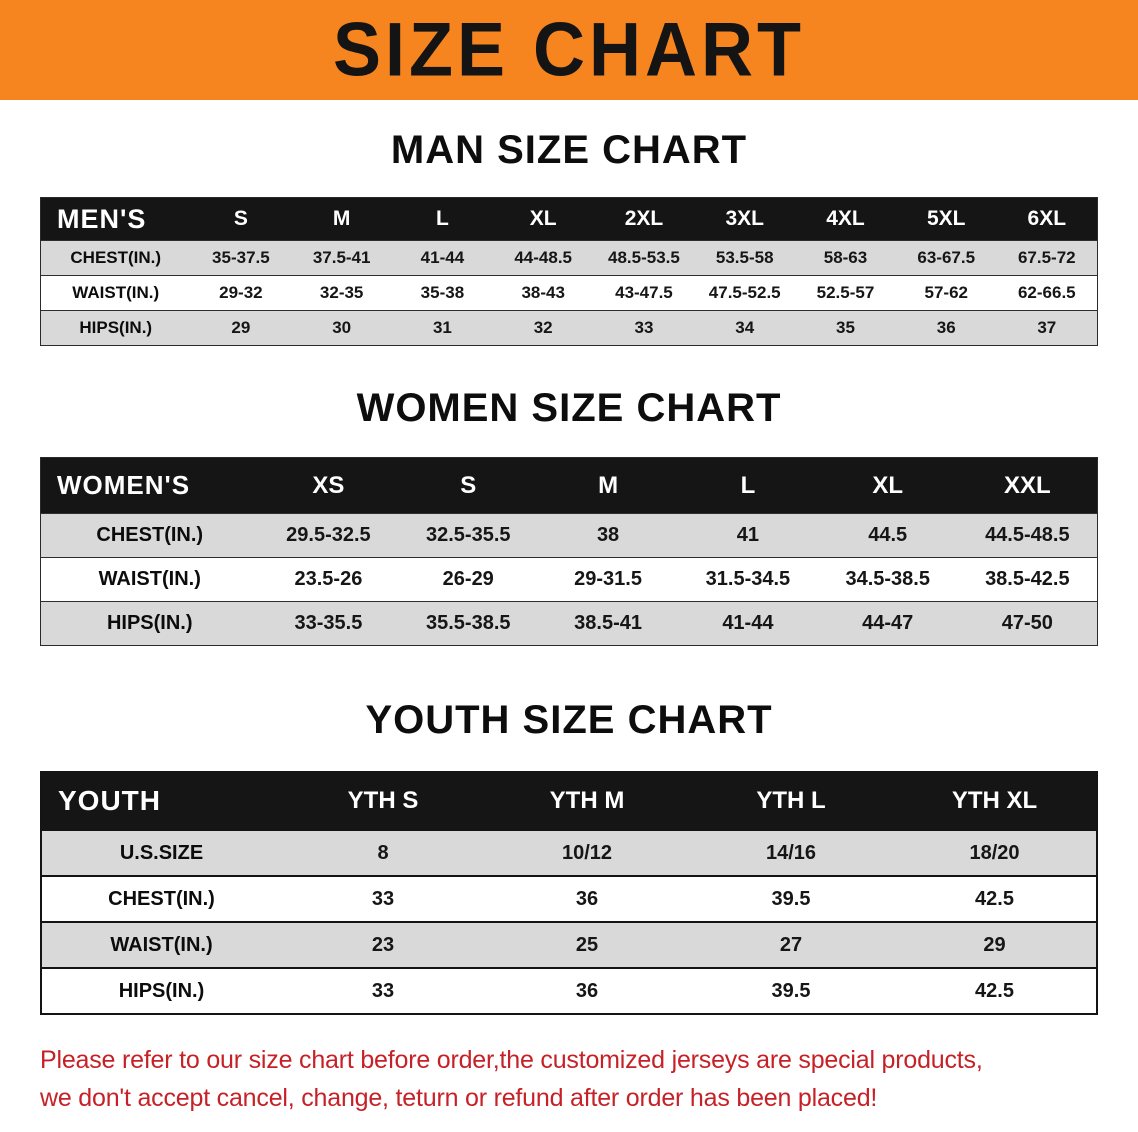 This screenshot has height=1132, width=1138. What do you see at coordinates (1027, 623) in the screenshot?
I see `size-value-cell: 47-50` at bounding box center [1027, 623].